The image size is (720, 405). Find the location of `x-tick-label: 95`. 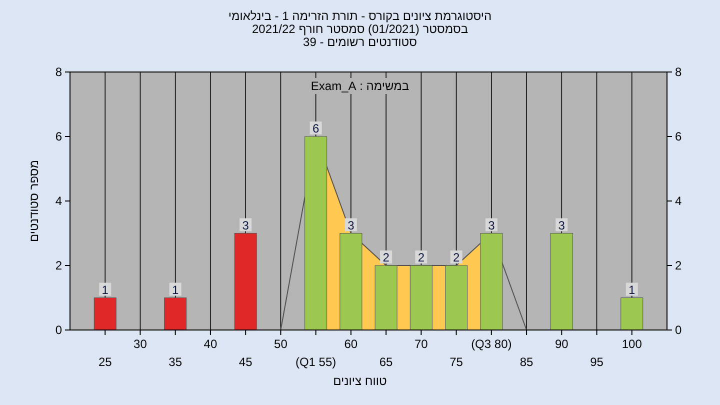

x-tick-label: 95 is located at coordinates (597, 362).